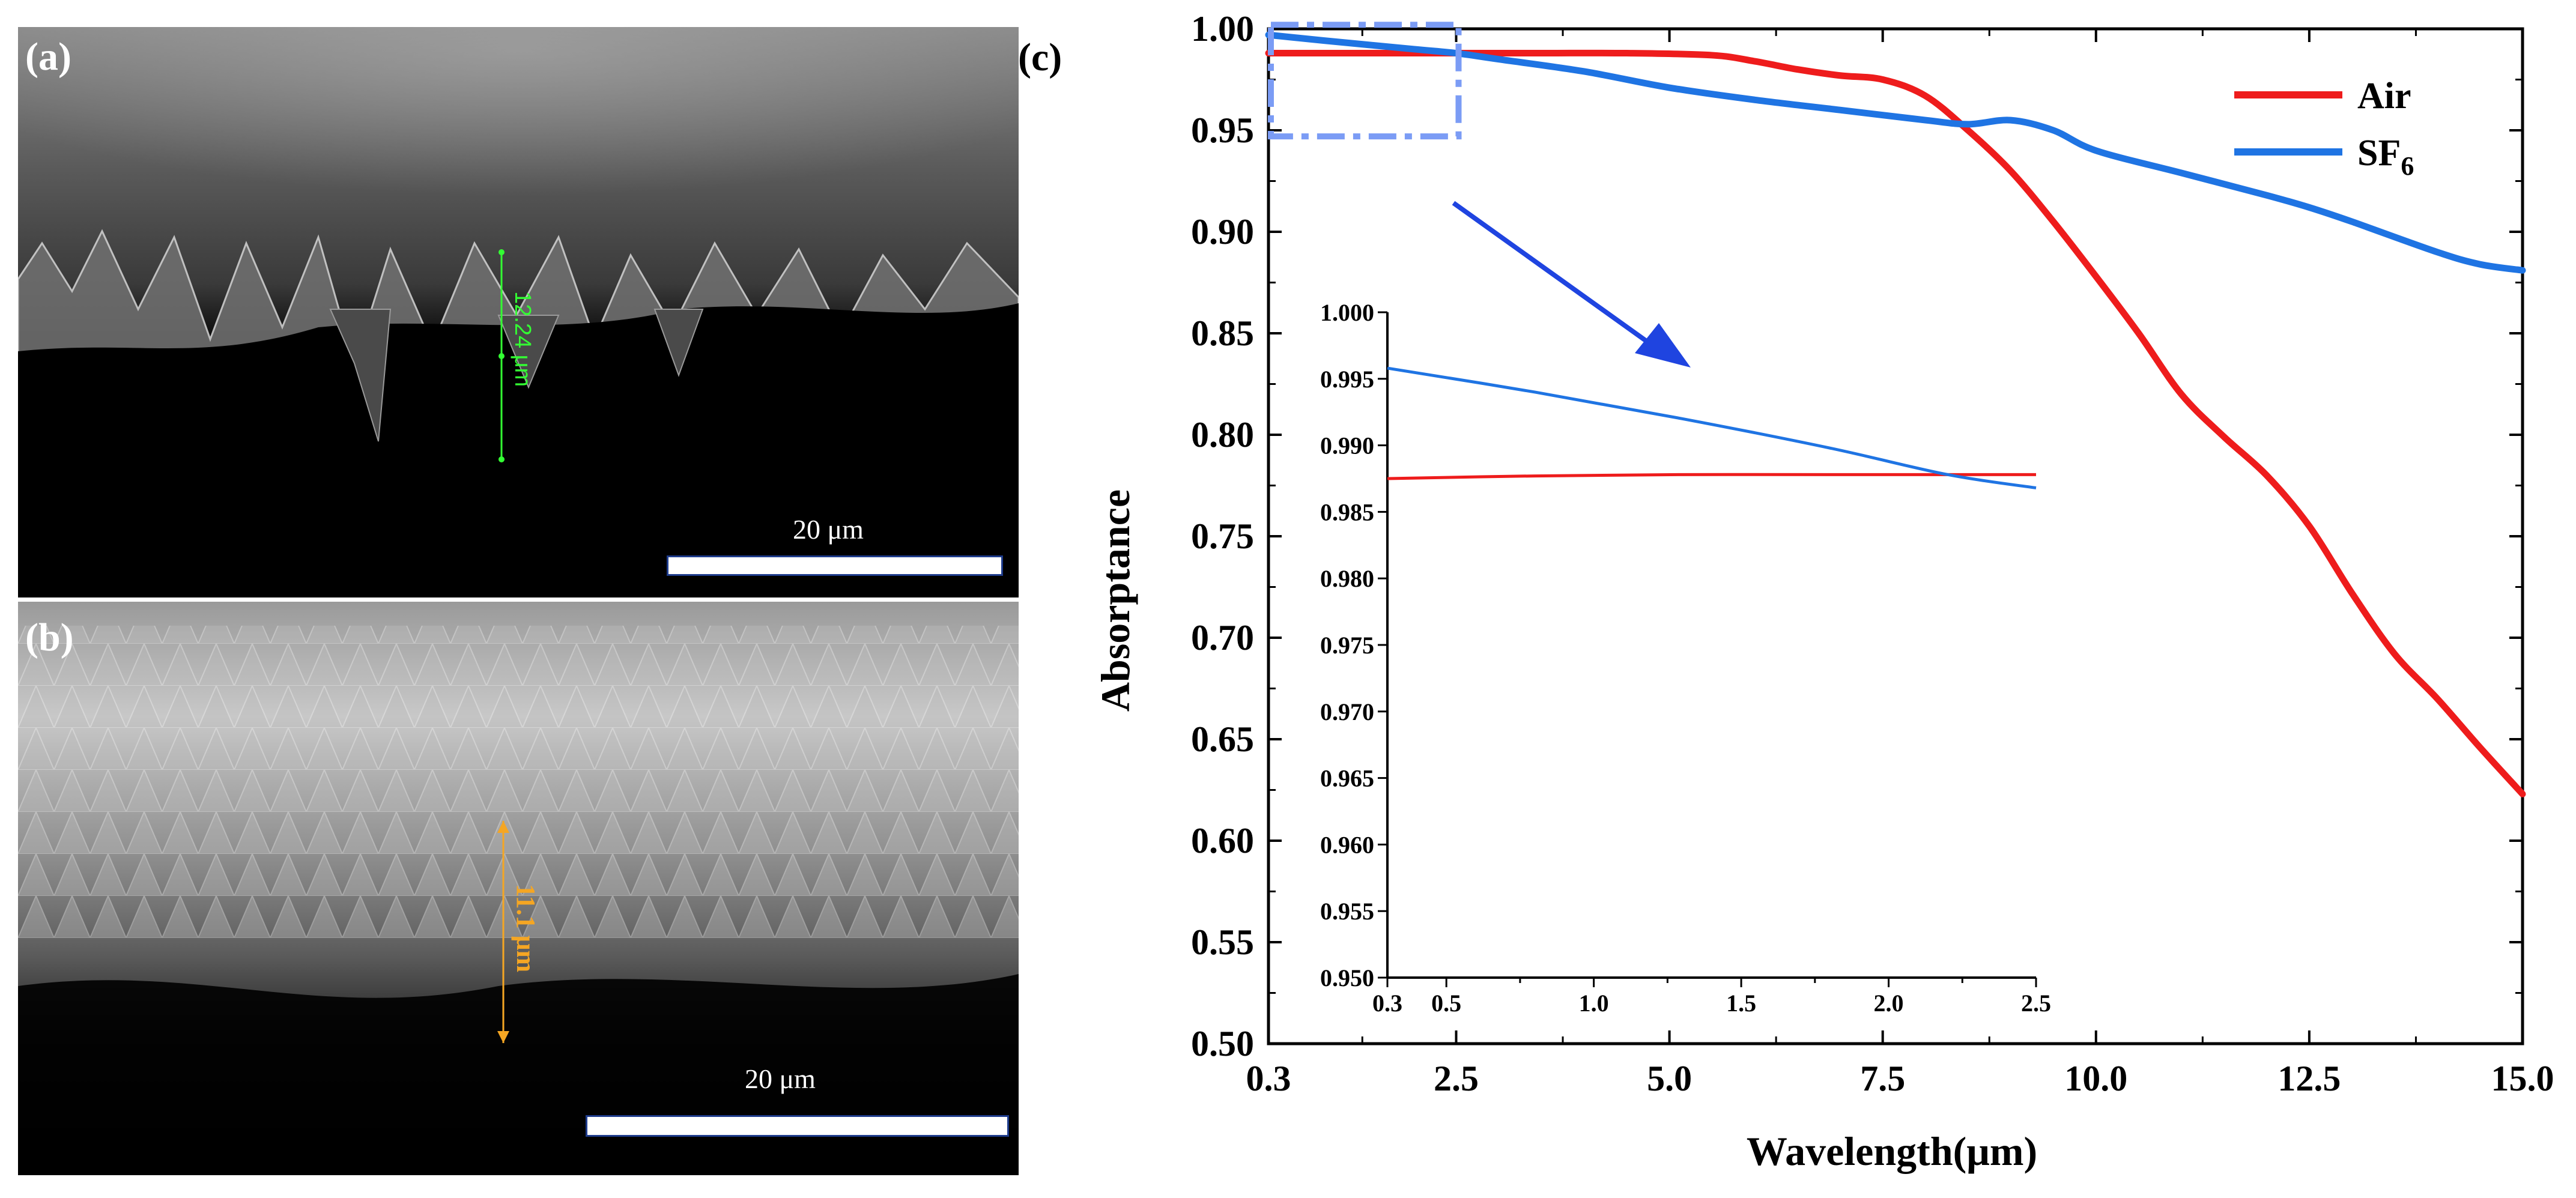 The width and height of the screenshot is (2576, 1198). What do you see at coordinates (1711, 477) in the screenshot?
I see `inset-series-line-air` at bounding box center [1711, 477].